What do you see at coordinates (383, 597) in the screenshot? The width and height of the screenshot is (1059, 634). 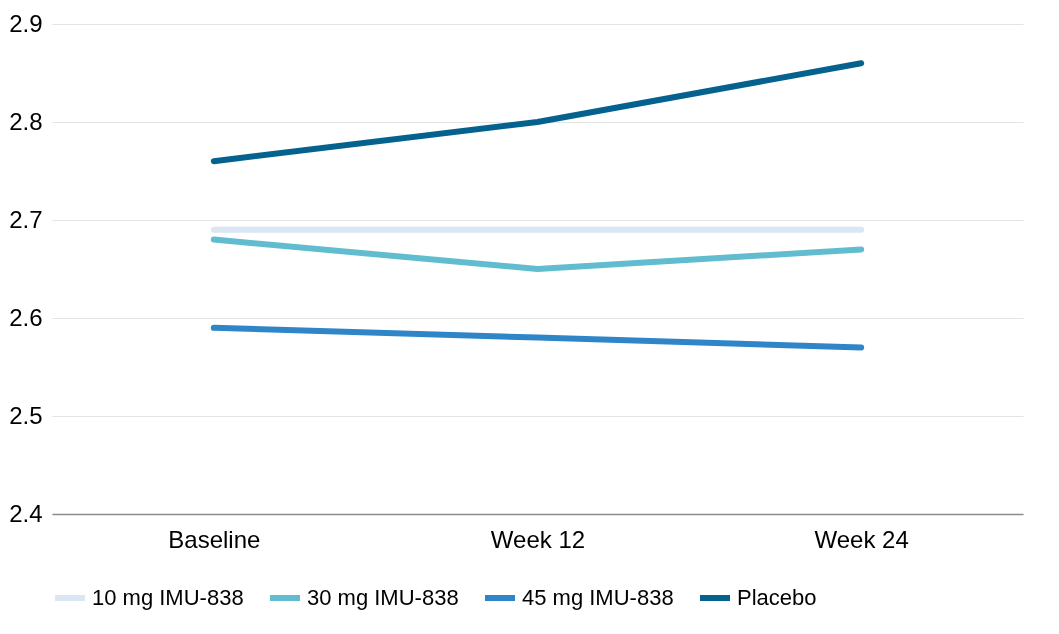 I see `legend-label: 30 mg IMU-838` at bounding box center [383, 597].